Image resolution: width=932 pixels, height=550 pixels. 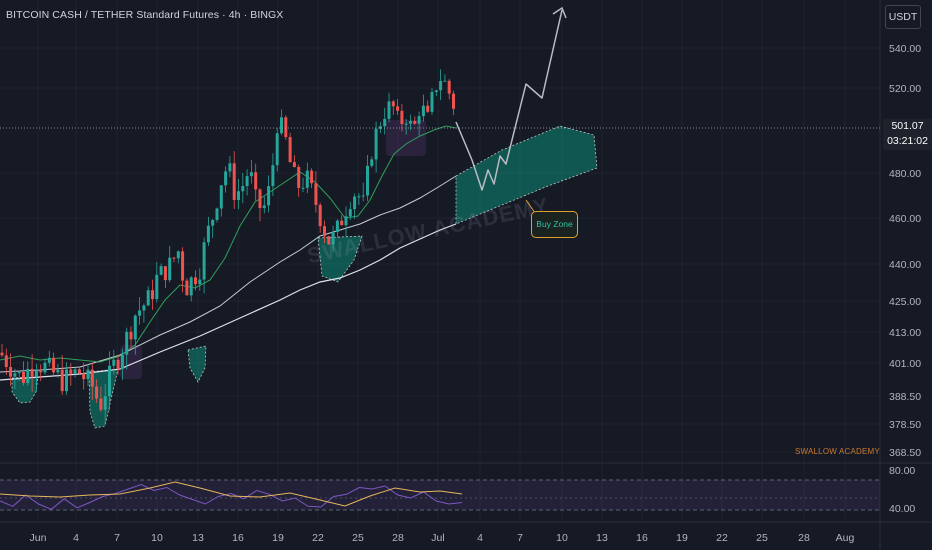 I want to click on time-tick: 16, so click(x=238, y=538).